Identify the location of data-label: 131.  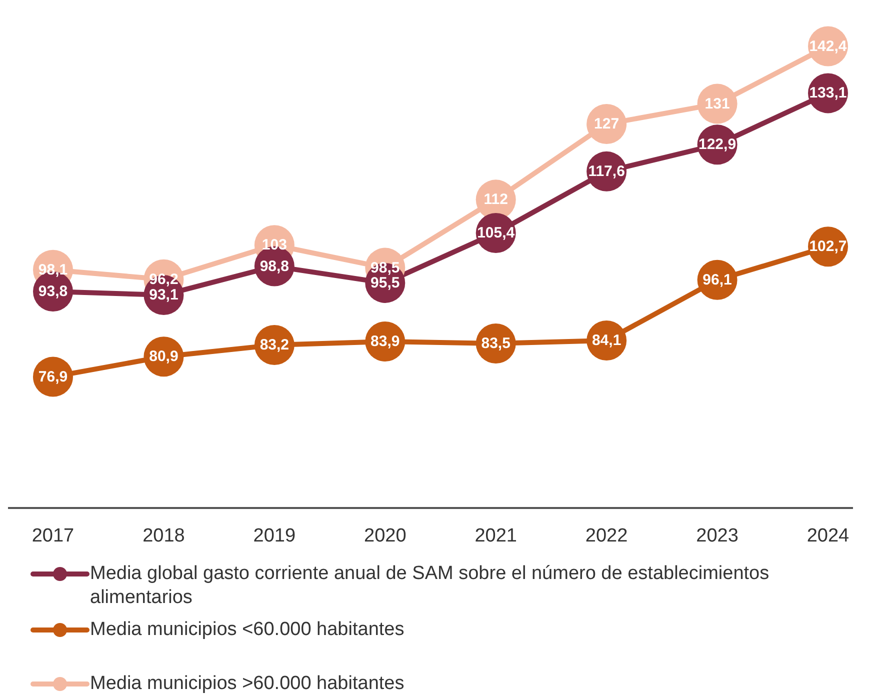
(717, 103).